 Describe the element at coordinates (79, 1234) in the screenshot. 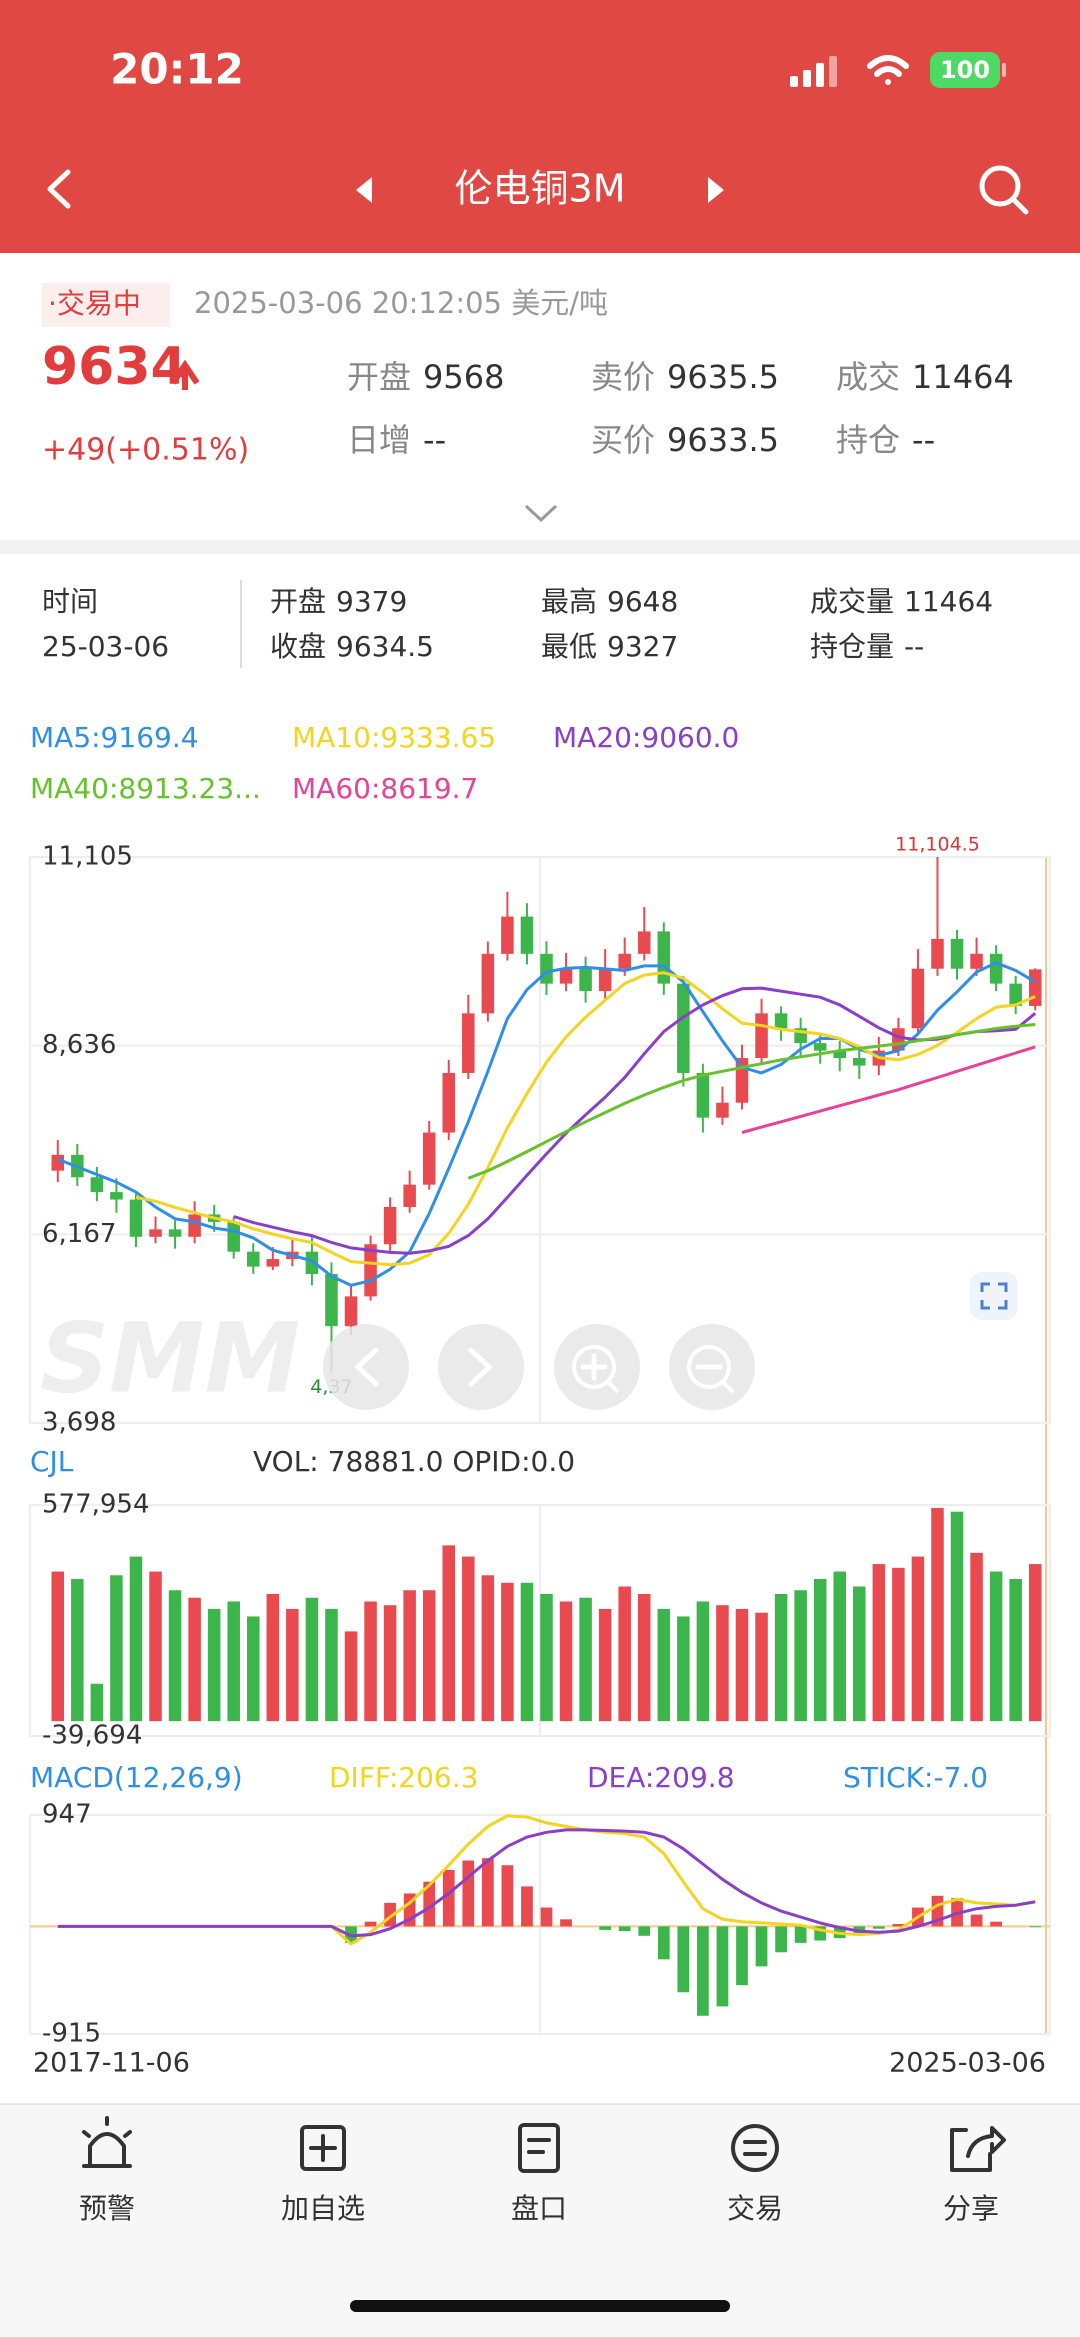

I see `y-tick-label: 6,167` at that location.